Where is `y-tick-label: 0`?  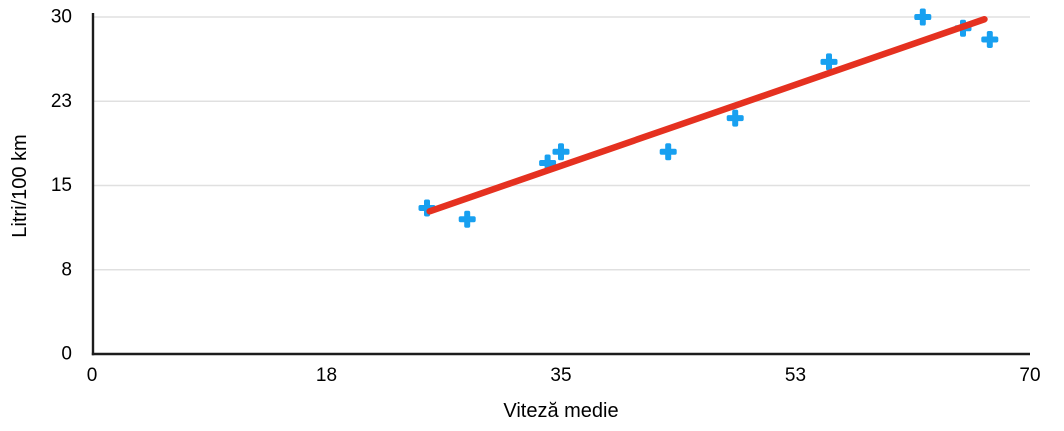
y-tick-label: 0 is located at coordinates (66, 354).